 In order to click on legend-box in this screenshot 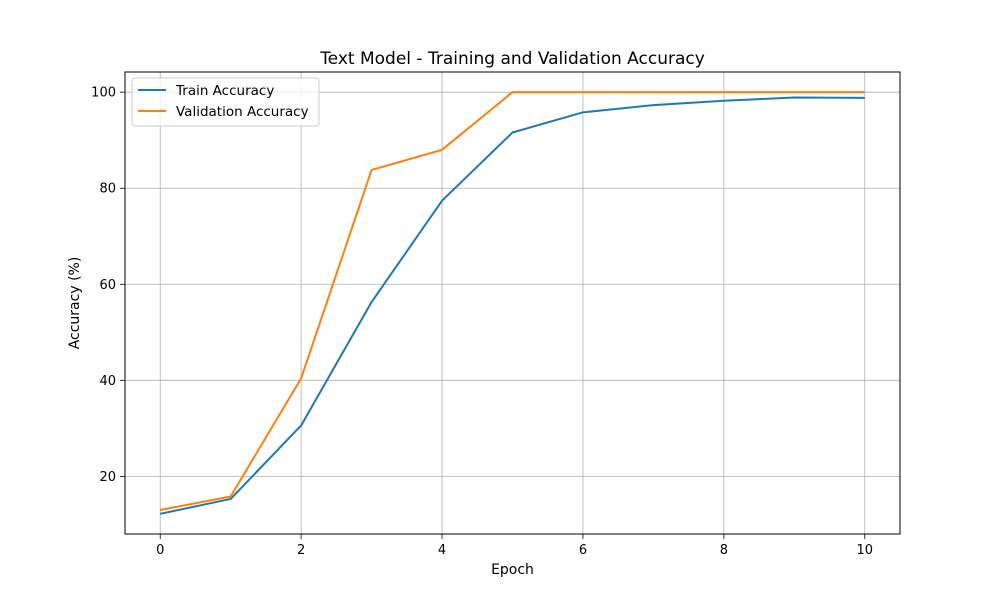, I will do `click(225, 102)`.